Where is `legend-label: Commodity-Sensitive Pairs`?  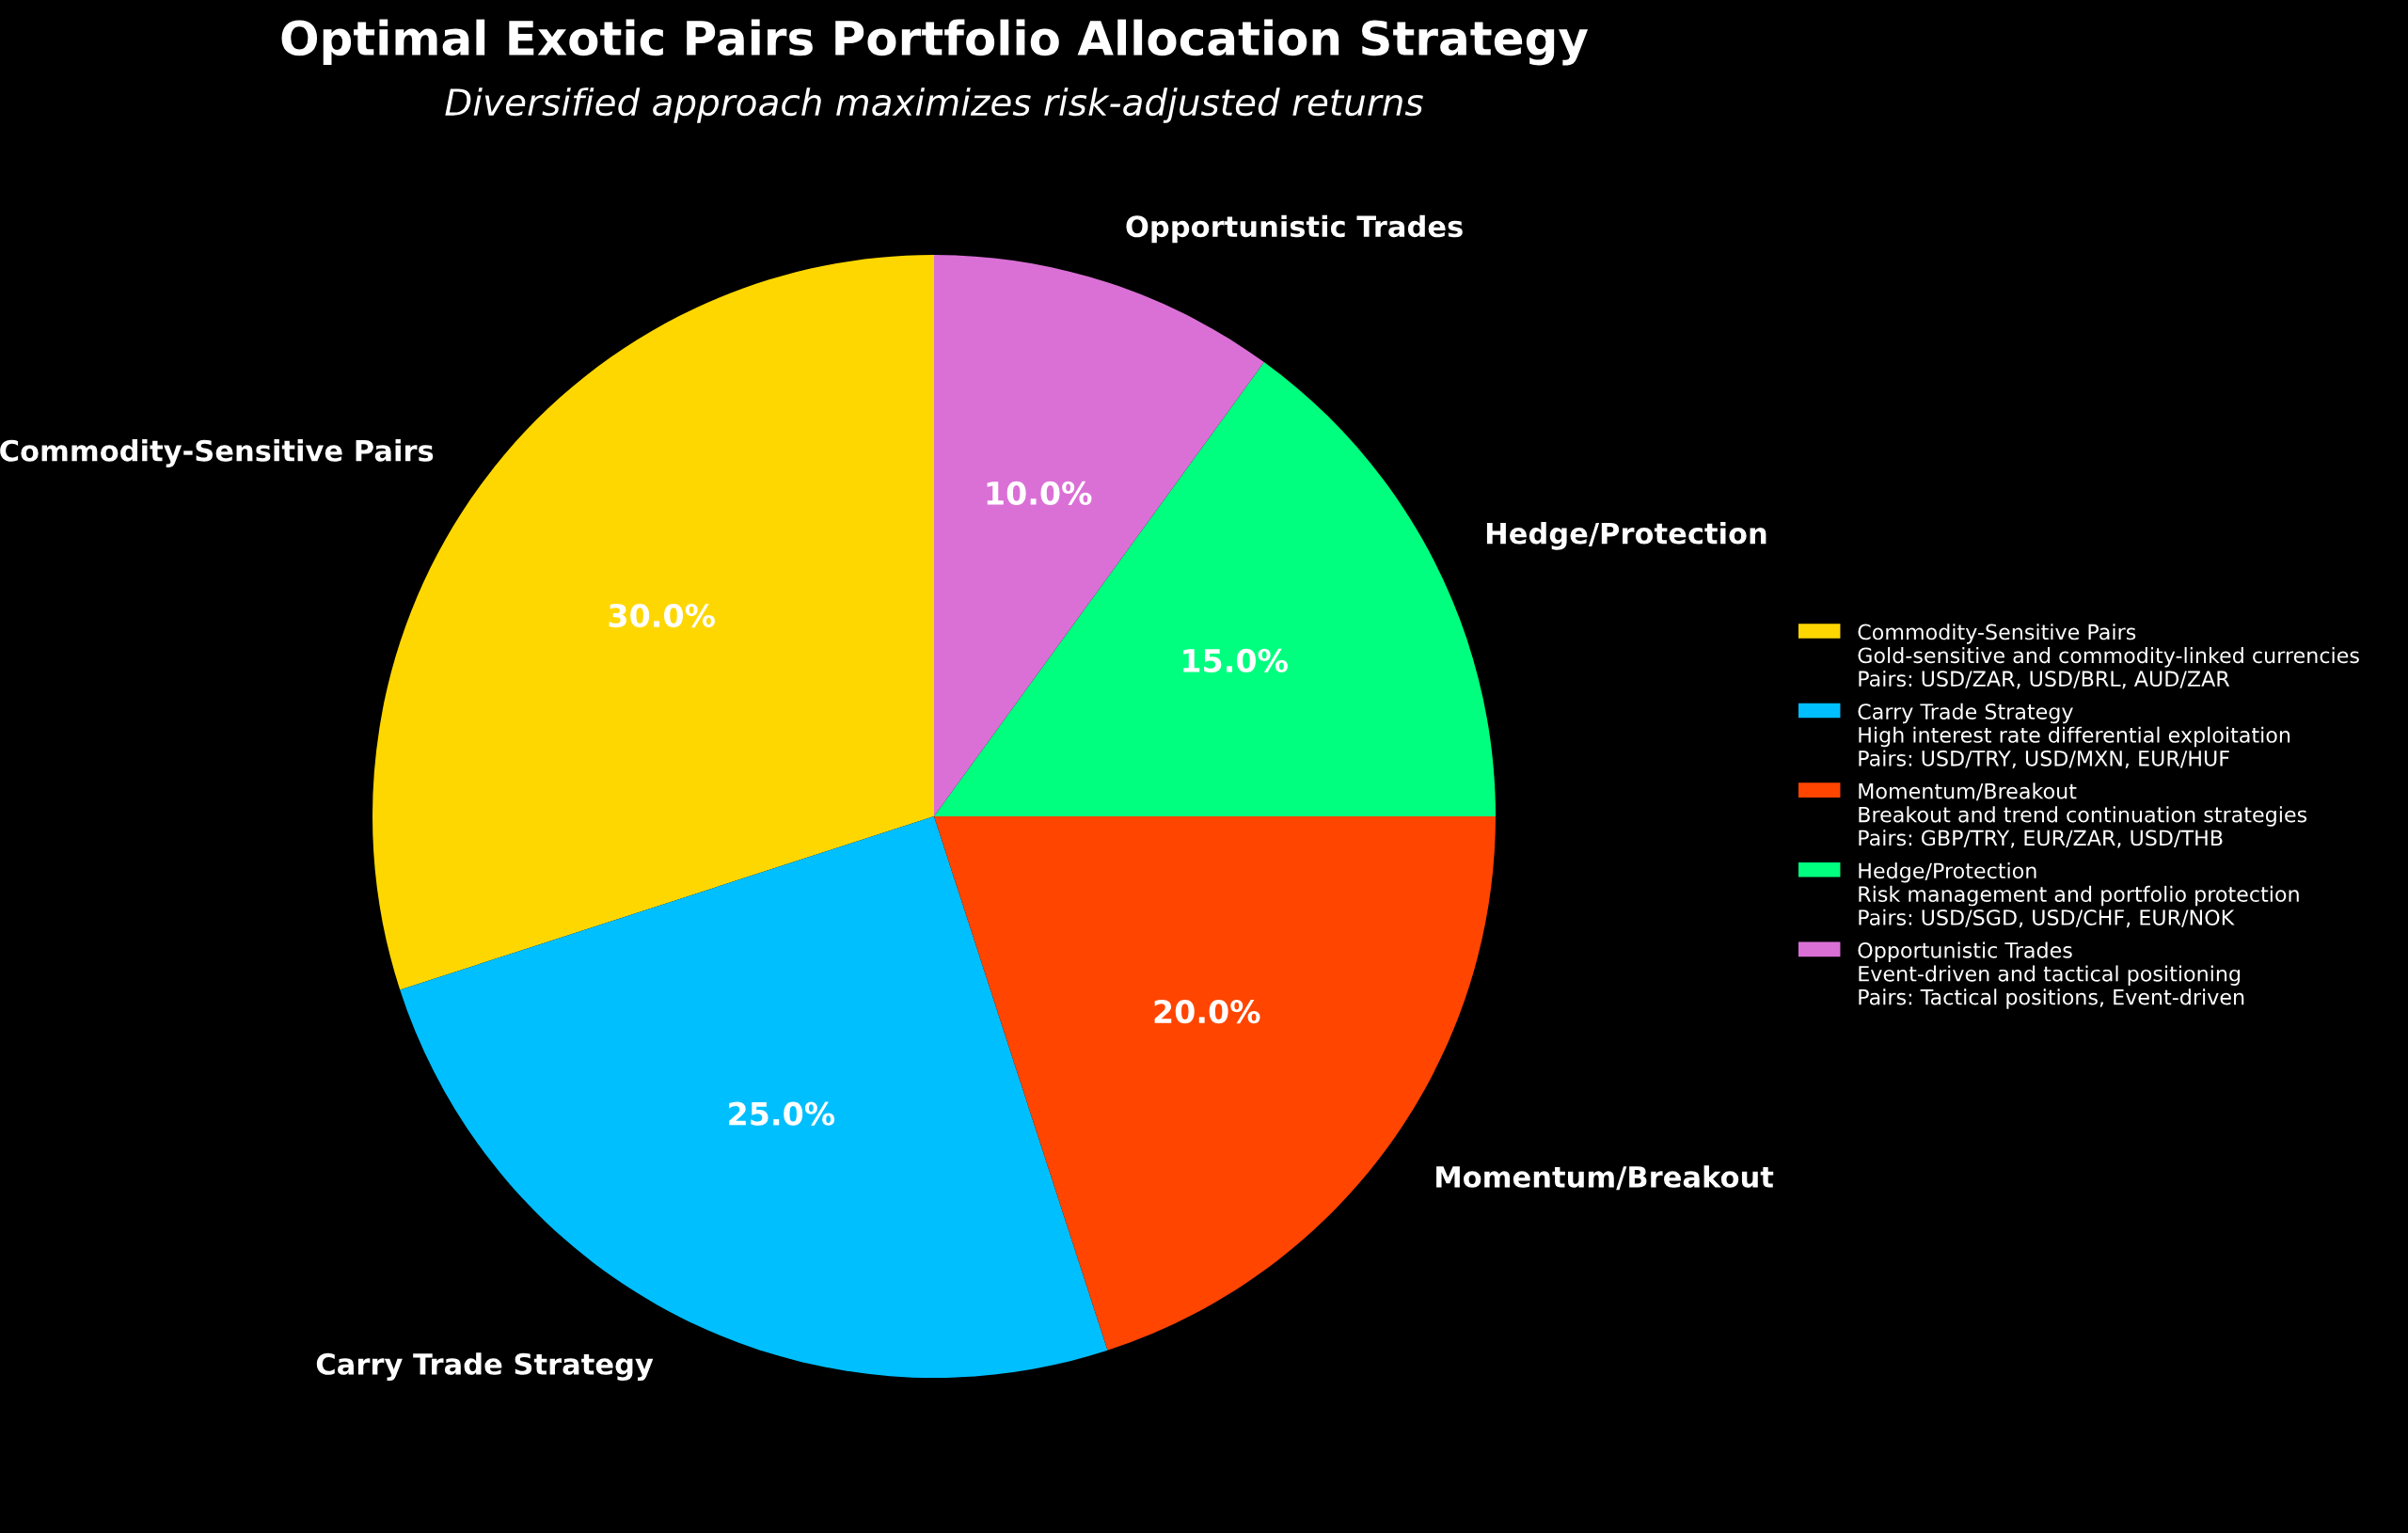 legend-label: Commodity-Sensitive Pairs is located at coordinates (1997, 634).